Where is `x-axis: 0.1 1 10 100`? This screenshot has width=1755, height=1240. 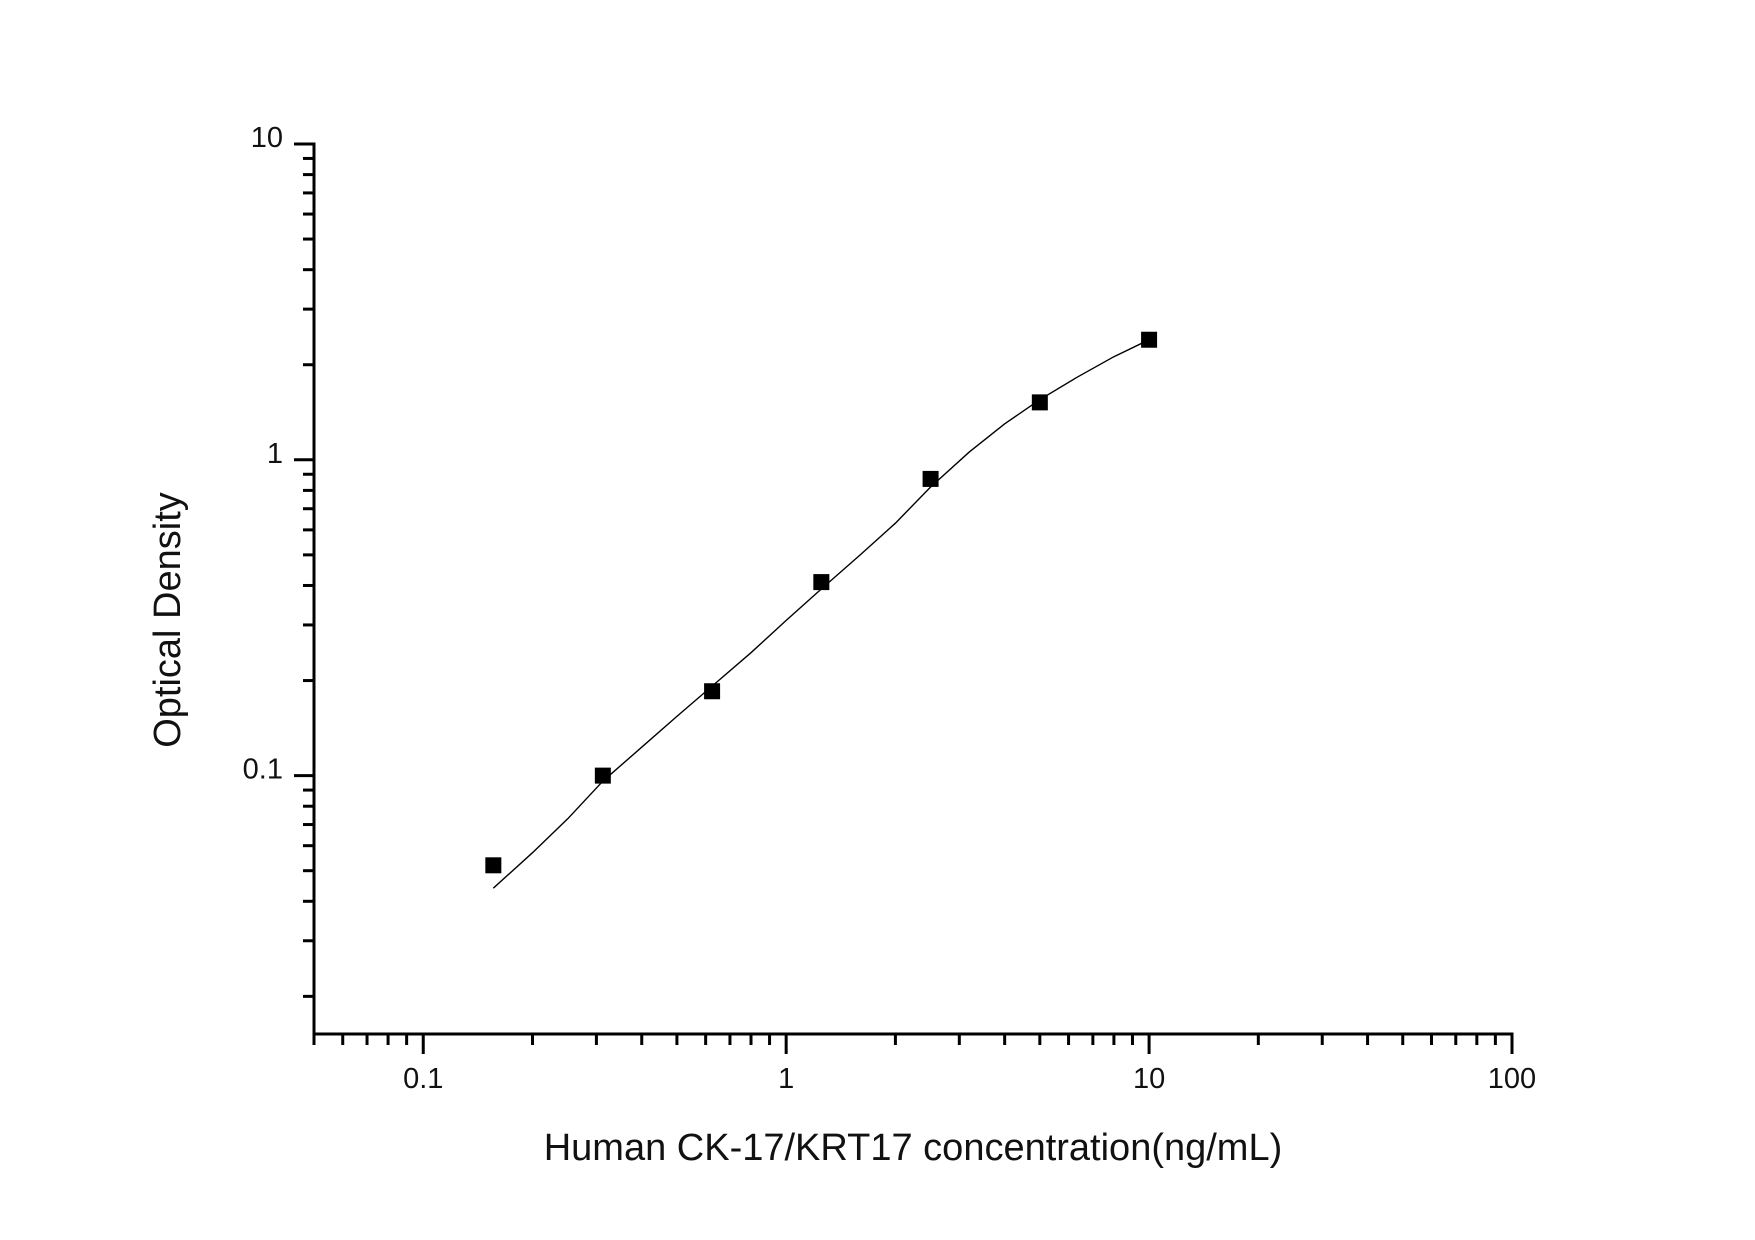
x-axis: 0.1 1 10 100 is located at coordinates (924, 1063).